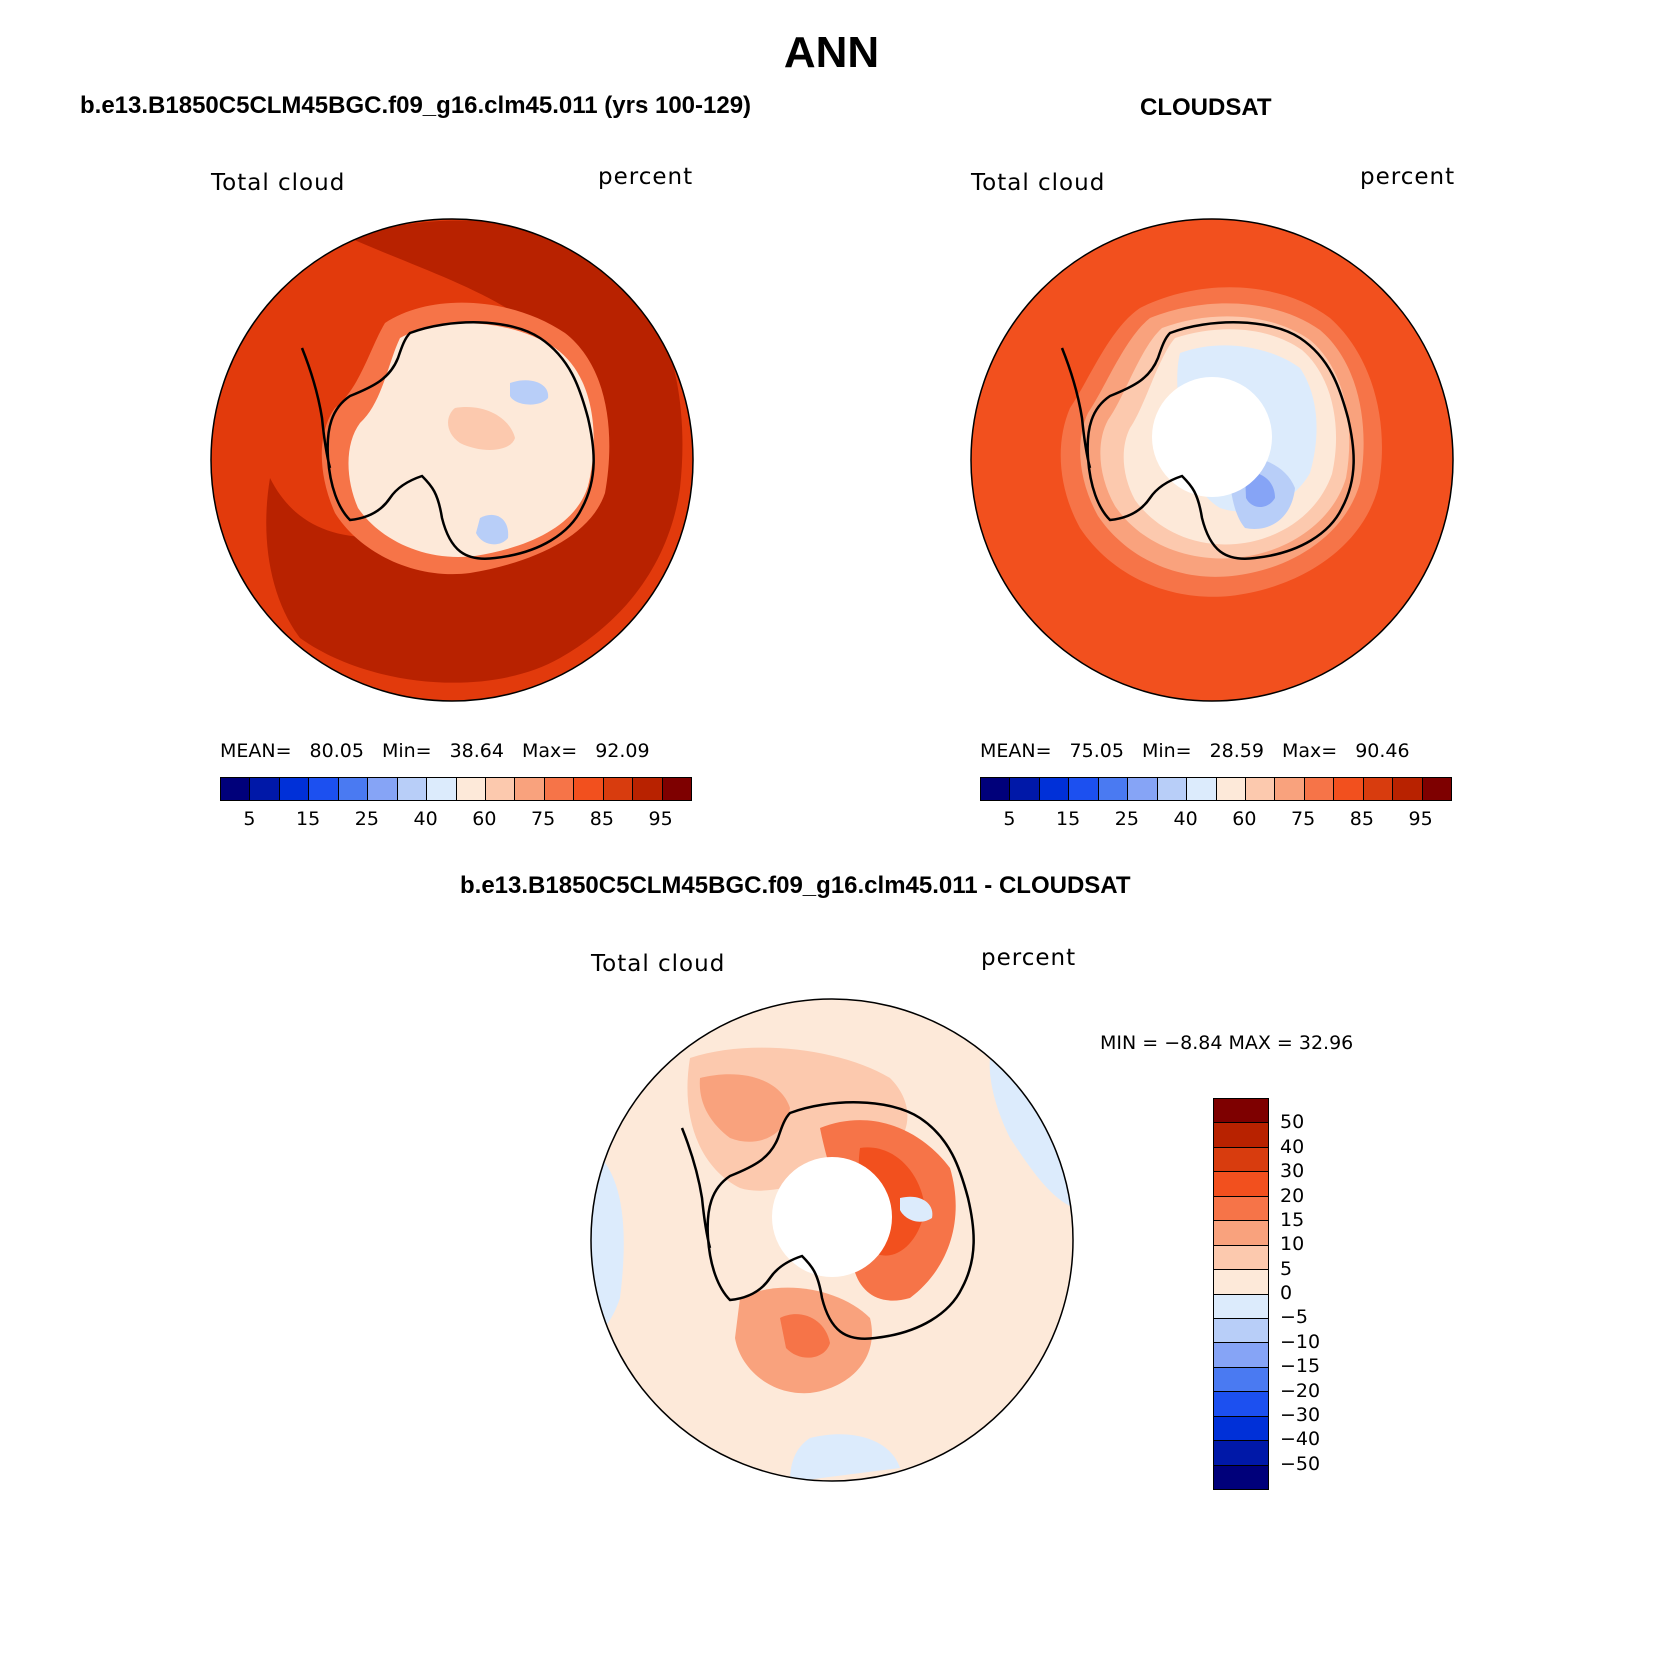 The width and height of the screenshot is (1663, 1666). What do you see at coordinates (492, 529) in the screenshot?
I see `panel-1-blue-patch-south` at bounding box center [492, 529].